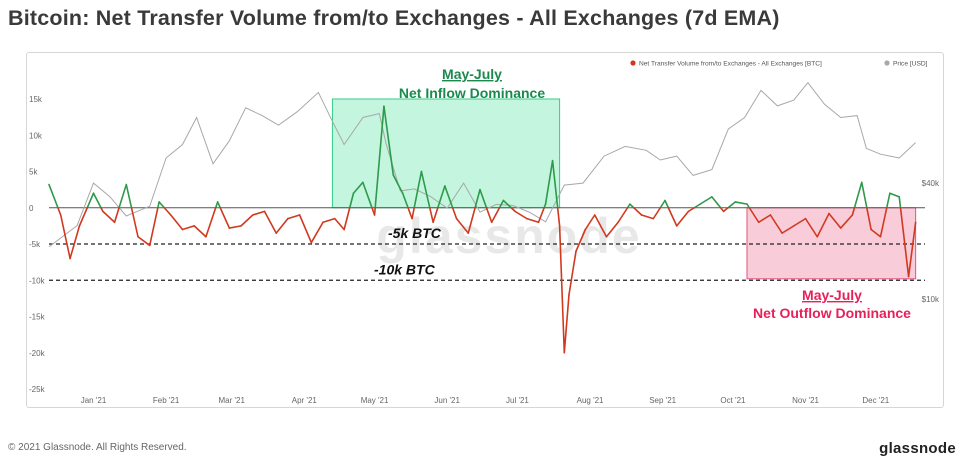 This screenshot has height=466, width=974. What do you see at coordinates (231, 400) in the screenshot?
I see `x-tick-label: Mar '21` at bounding box center [231, 400].